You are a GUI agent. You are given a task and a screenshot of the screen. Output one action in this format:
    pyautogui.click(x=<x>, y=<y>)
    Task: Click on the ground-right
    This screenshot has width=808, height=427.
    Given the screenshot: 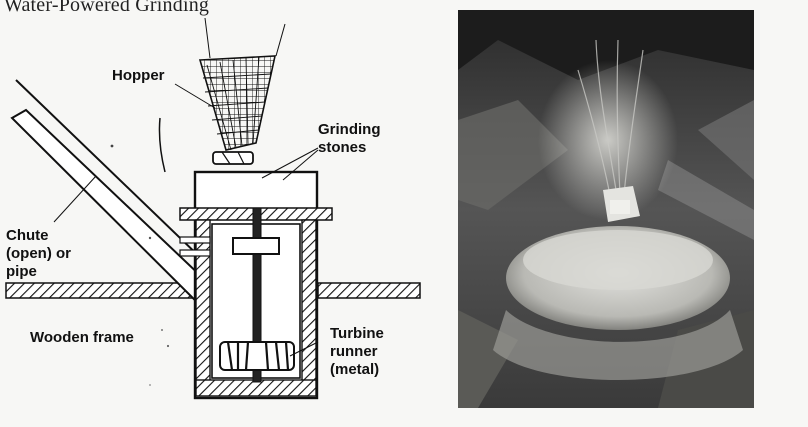 What is the action you would take?
    pyautogui.click(x=369, y=290)
    